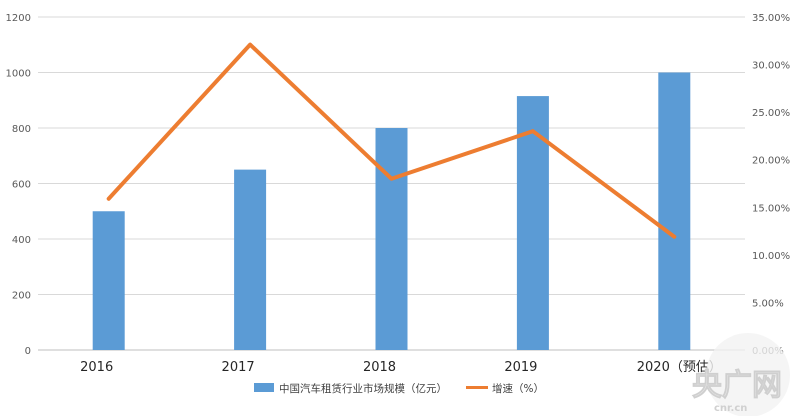  Describe the element at coordinates (21, 129) in the screenshot. I see `left-tick-label: 800` at that location.